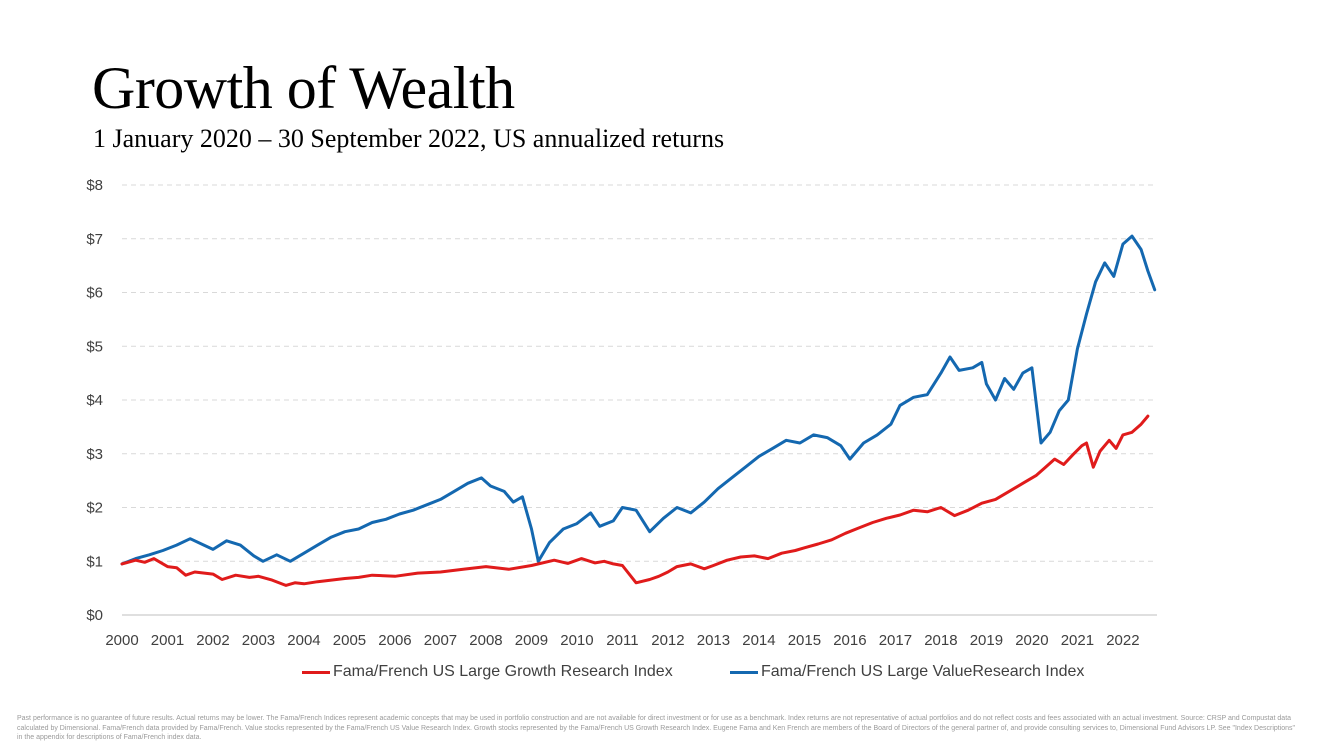 This screenshot has width=1317, height=756. What do you see at coordinates (758, 640) in the screenshot?
I see `x-tick-label: 2014` at bounding box center [758, 640].